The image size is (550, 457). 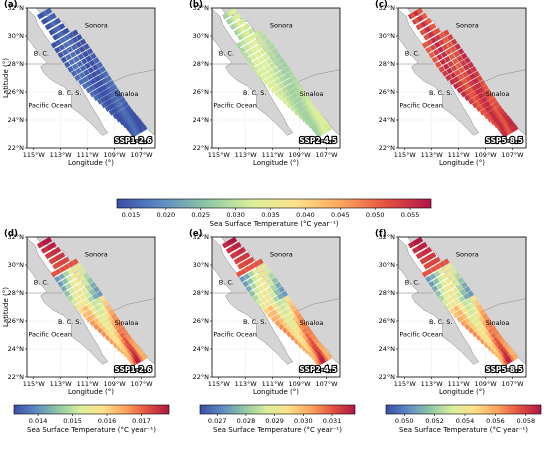 I want to click on colorbar-tick-label: 0.020, so click(x=166, y=215).